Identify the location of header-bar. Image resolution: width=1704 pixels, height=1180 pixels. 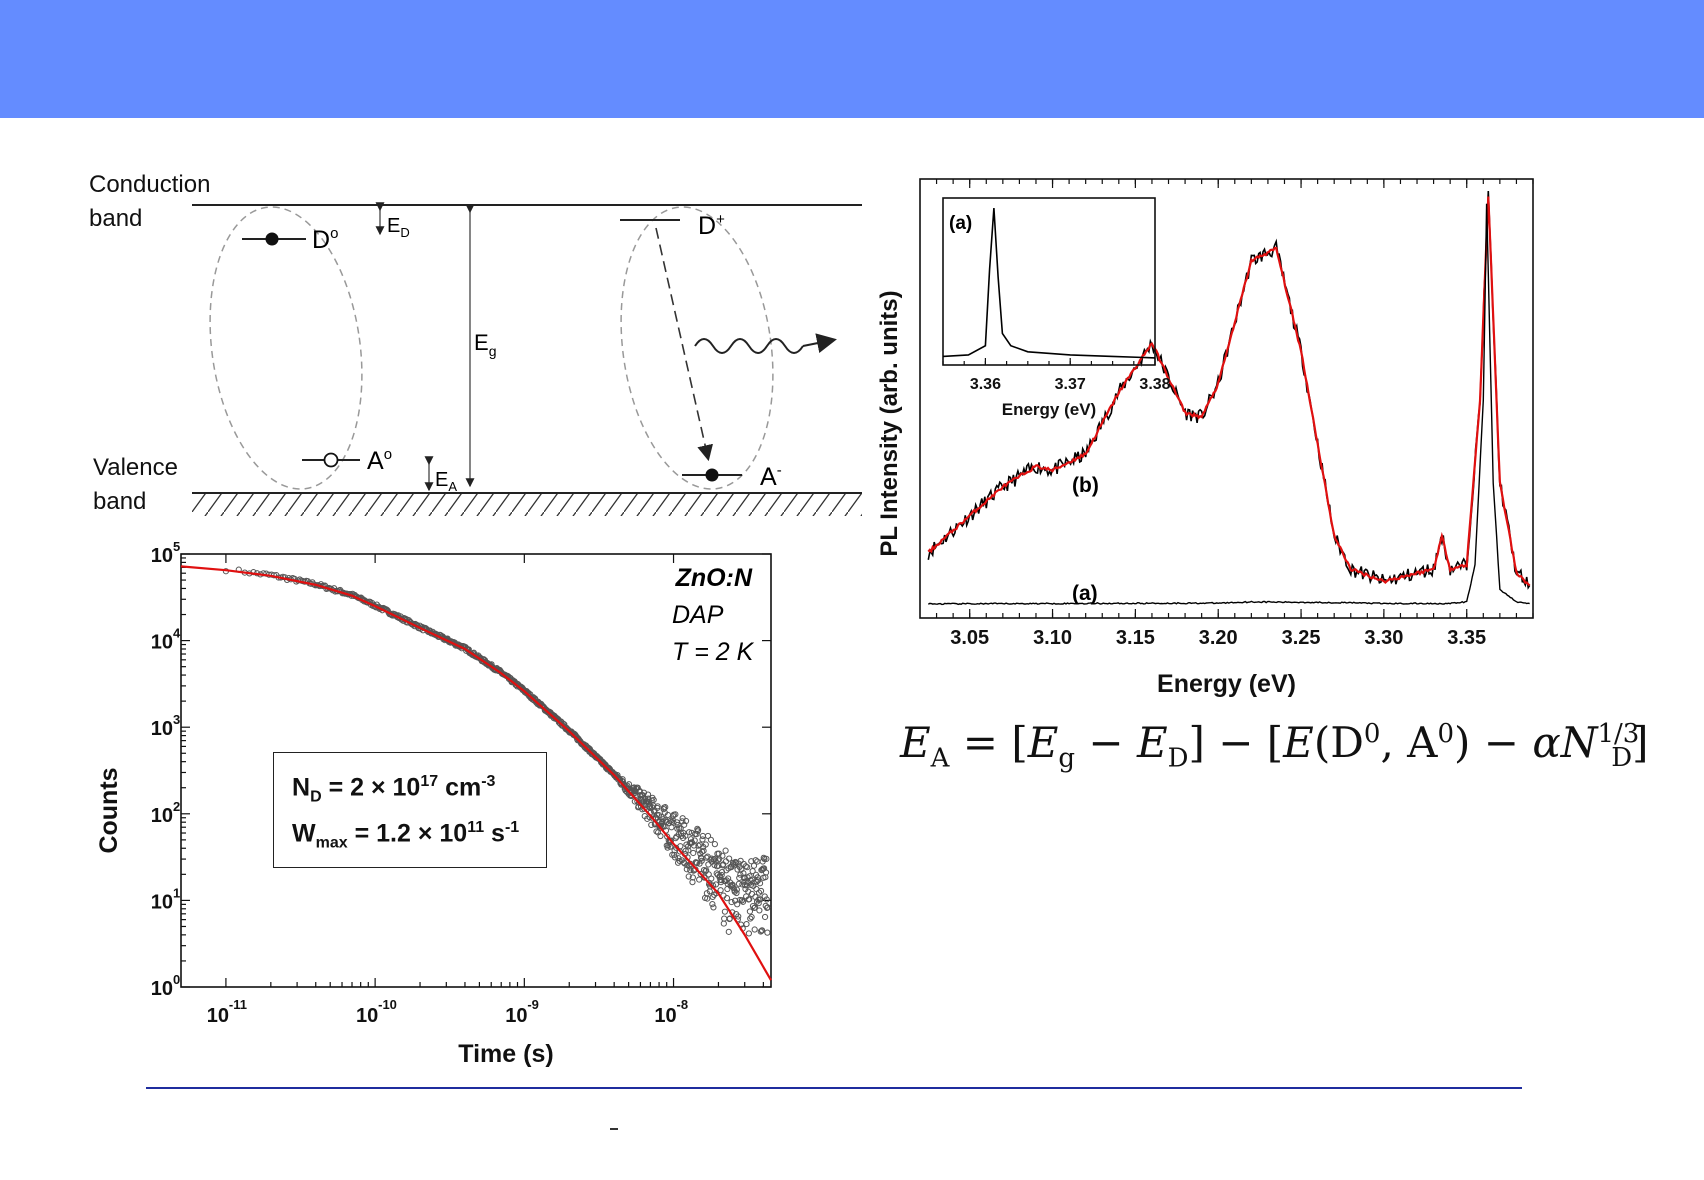
(852, 59).